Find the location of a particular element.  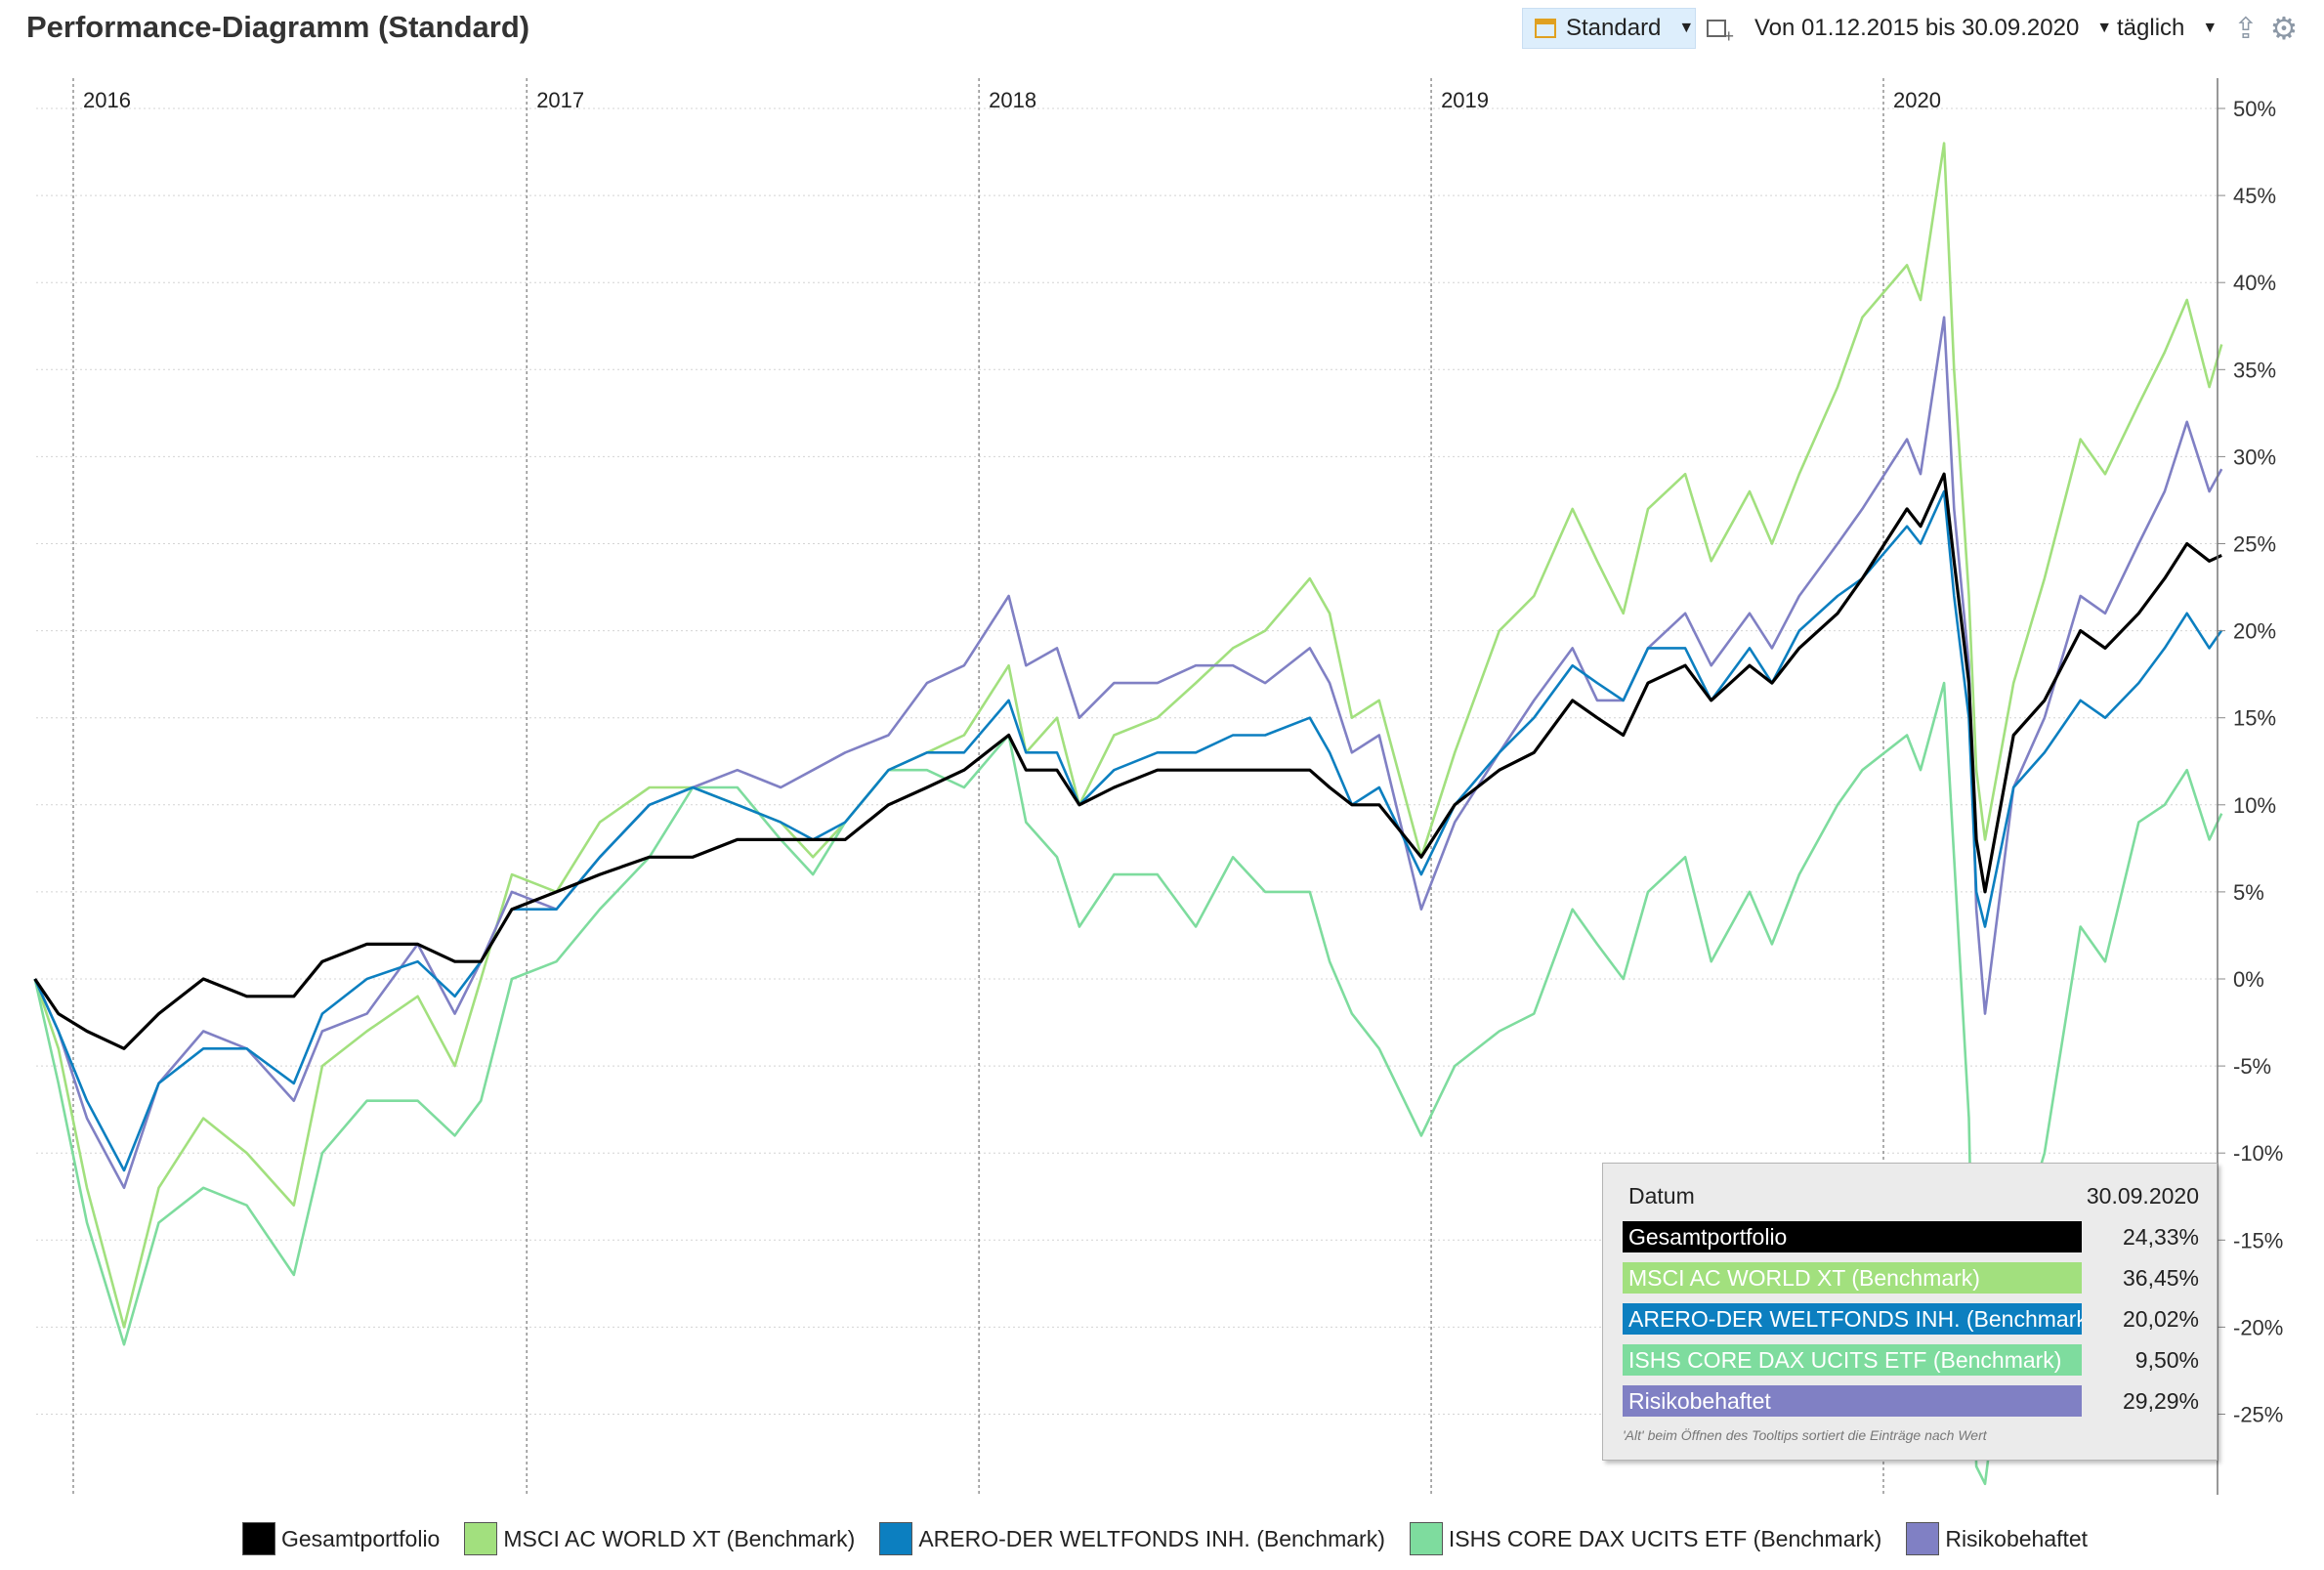

year-label: 2016 is located at coordinates (107, 100).